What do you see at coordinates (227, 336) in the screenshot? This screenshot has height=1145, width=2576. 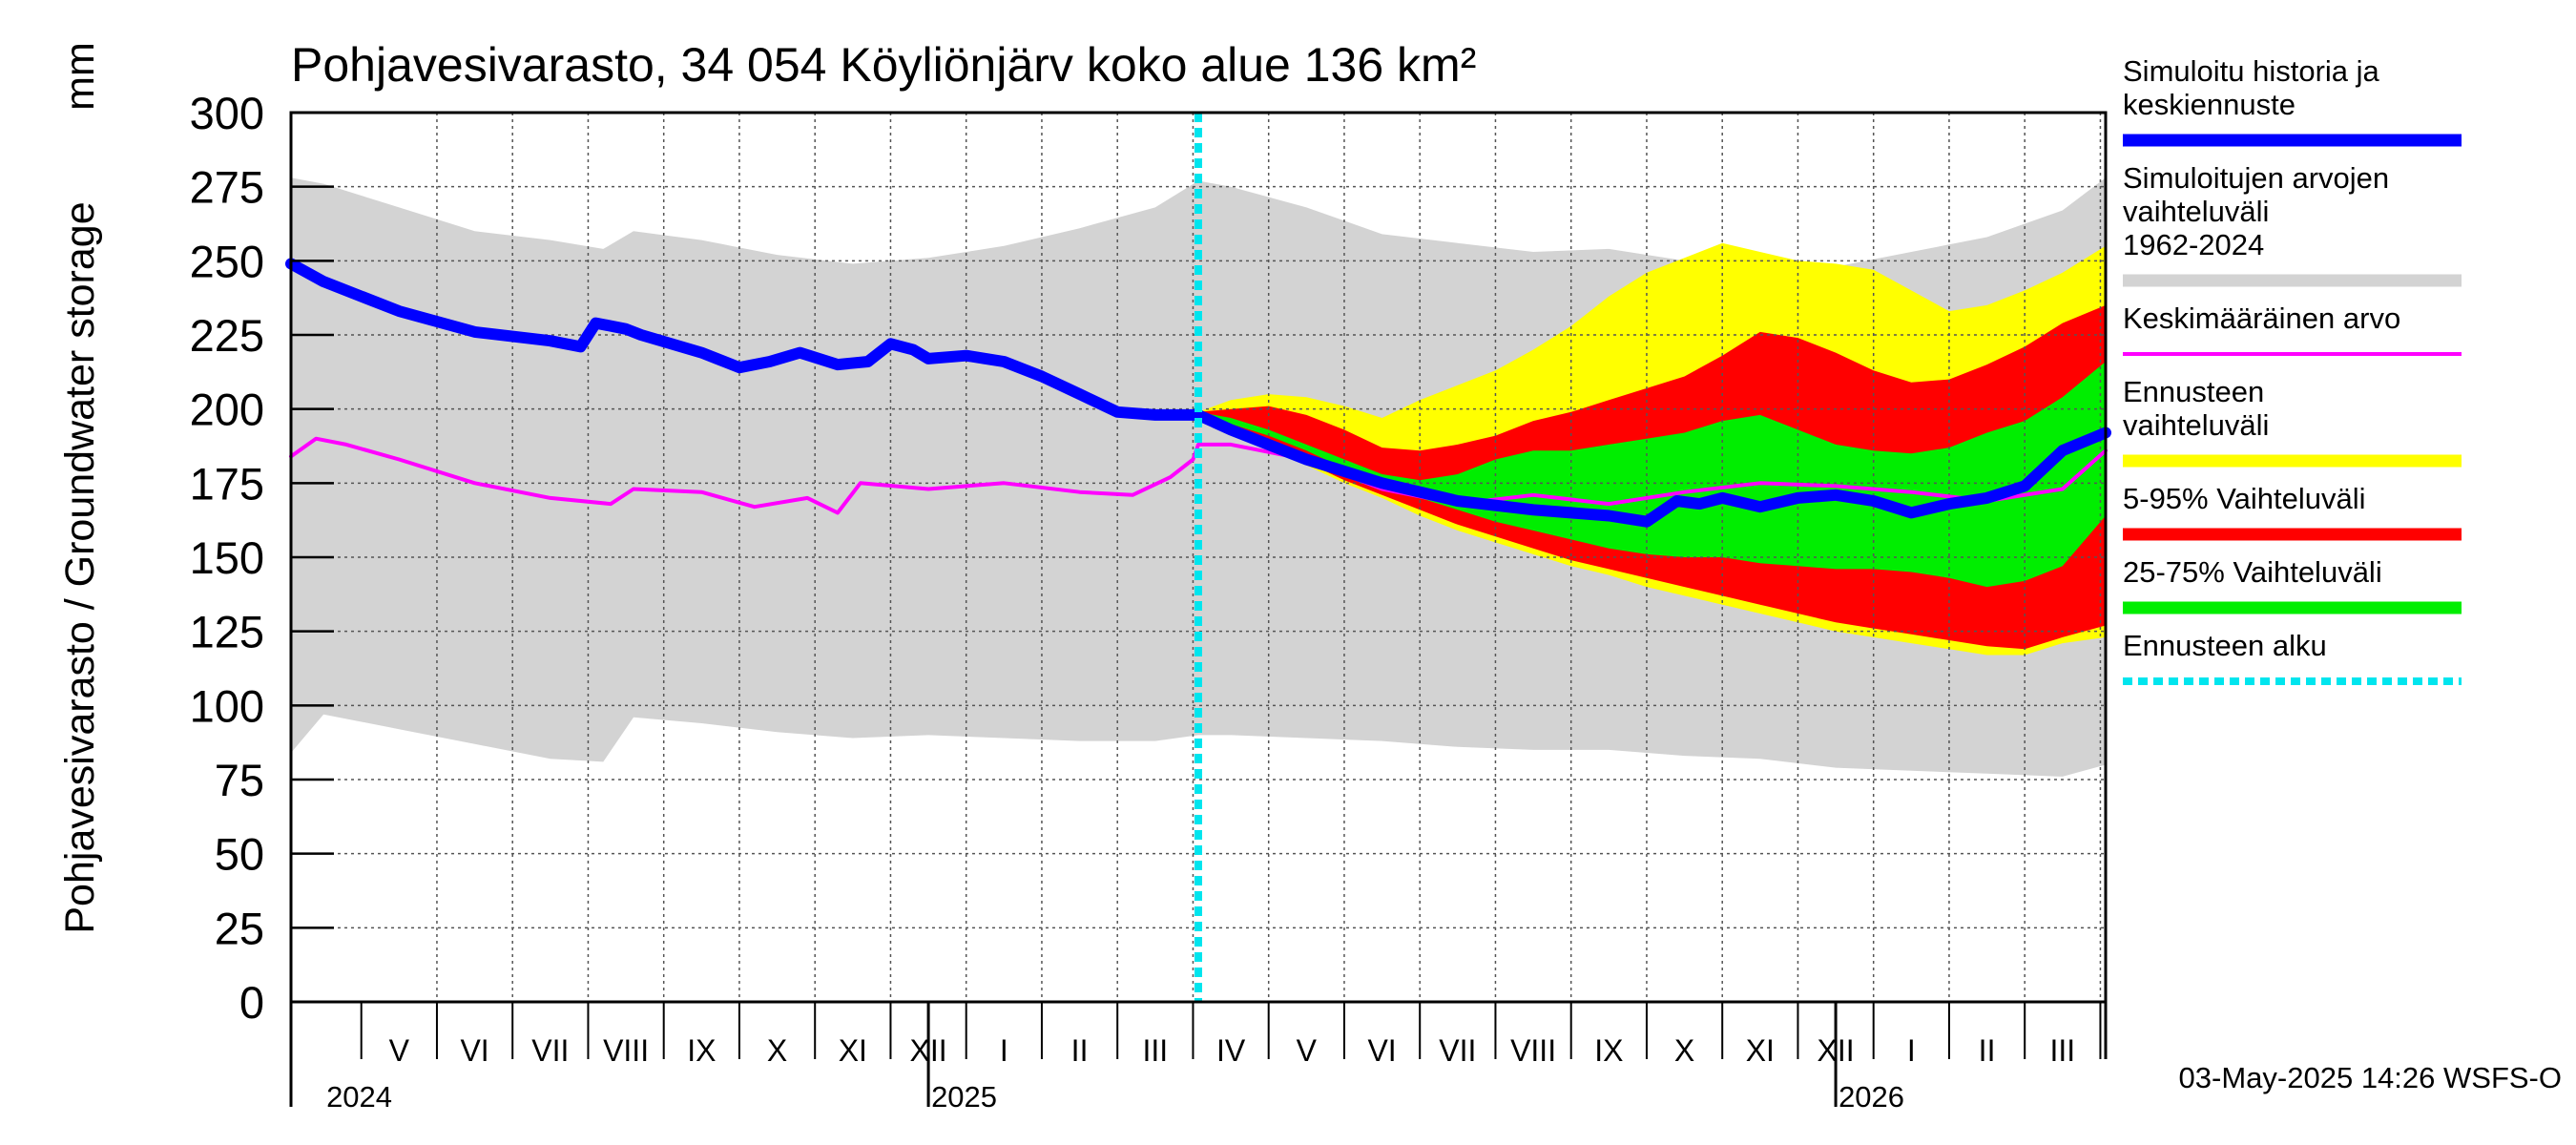 I see `y-tick-label: 225` at bounding box center [227, 336].